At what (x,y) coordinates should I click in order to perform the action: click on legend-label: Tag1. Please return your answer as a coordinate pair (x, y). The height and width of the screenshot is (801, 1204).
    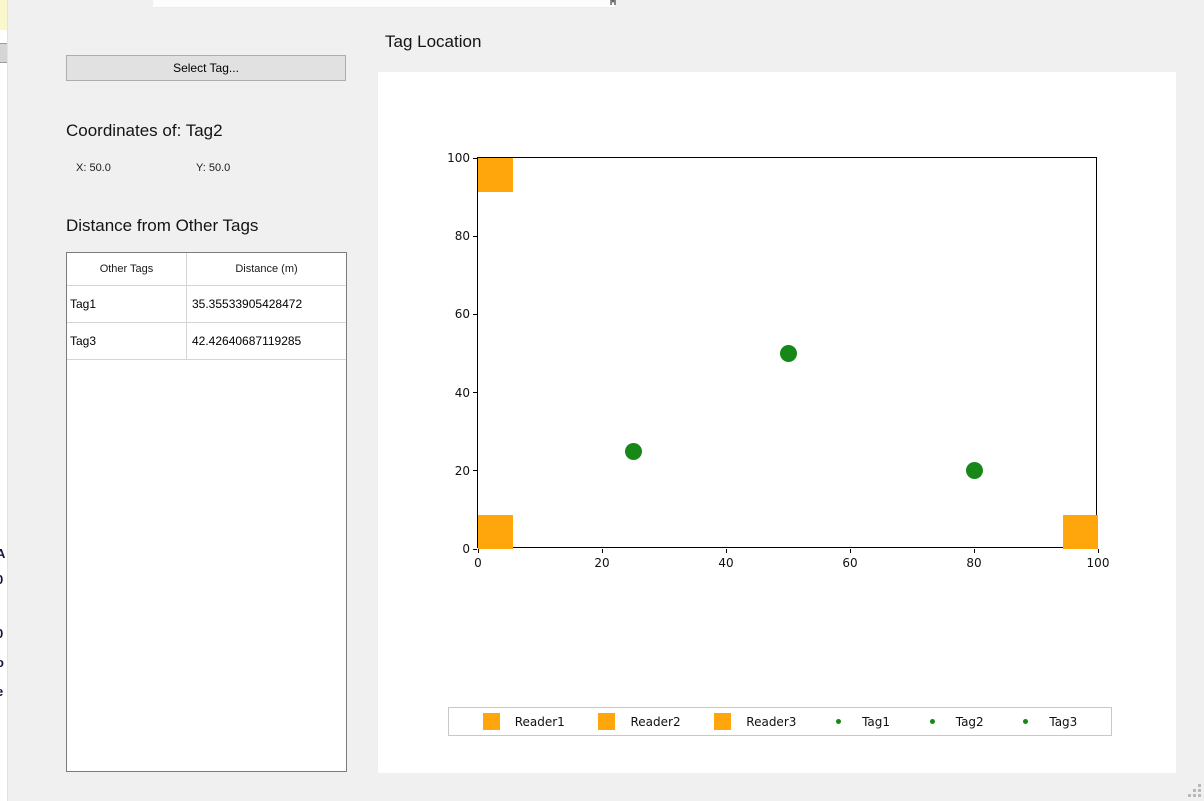
    Looking at the image, I should click on (876, 721).